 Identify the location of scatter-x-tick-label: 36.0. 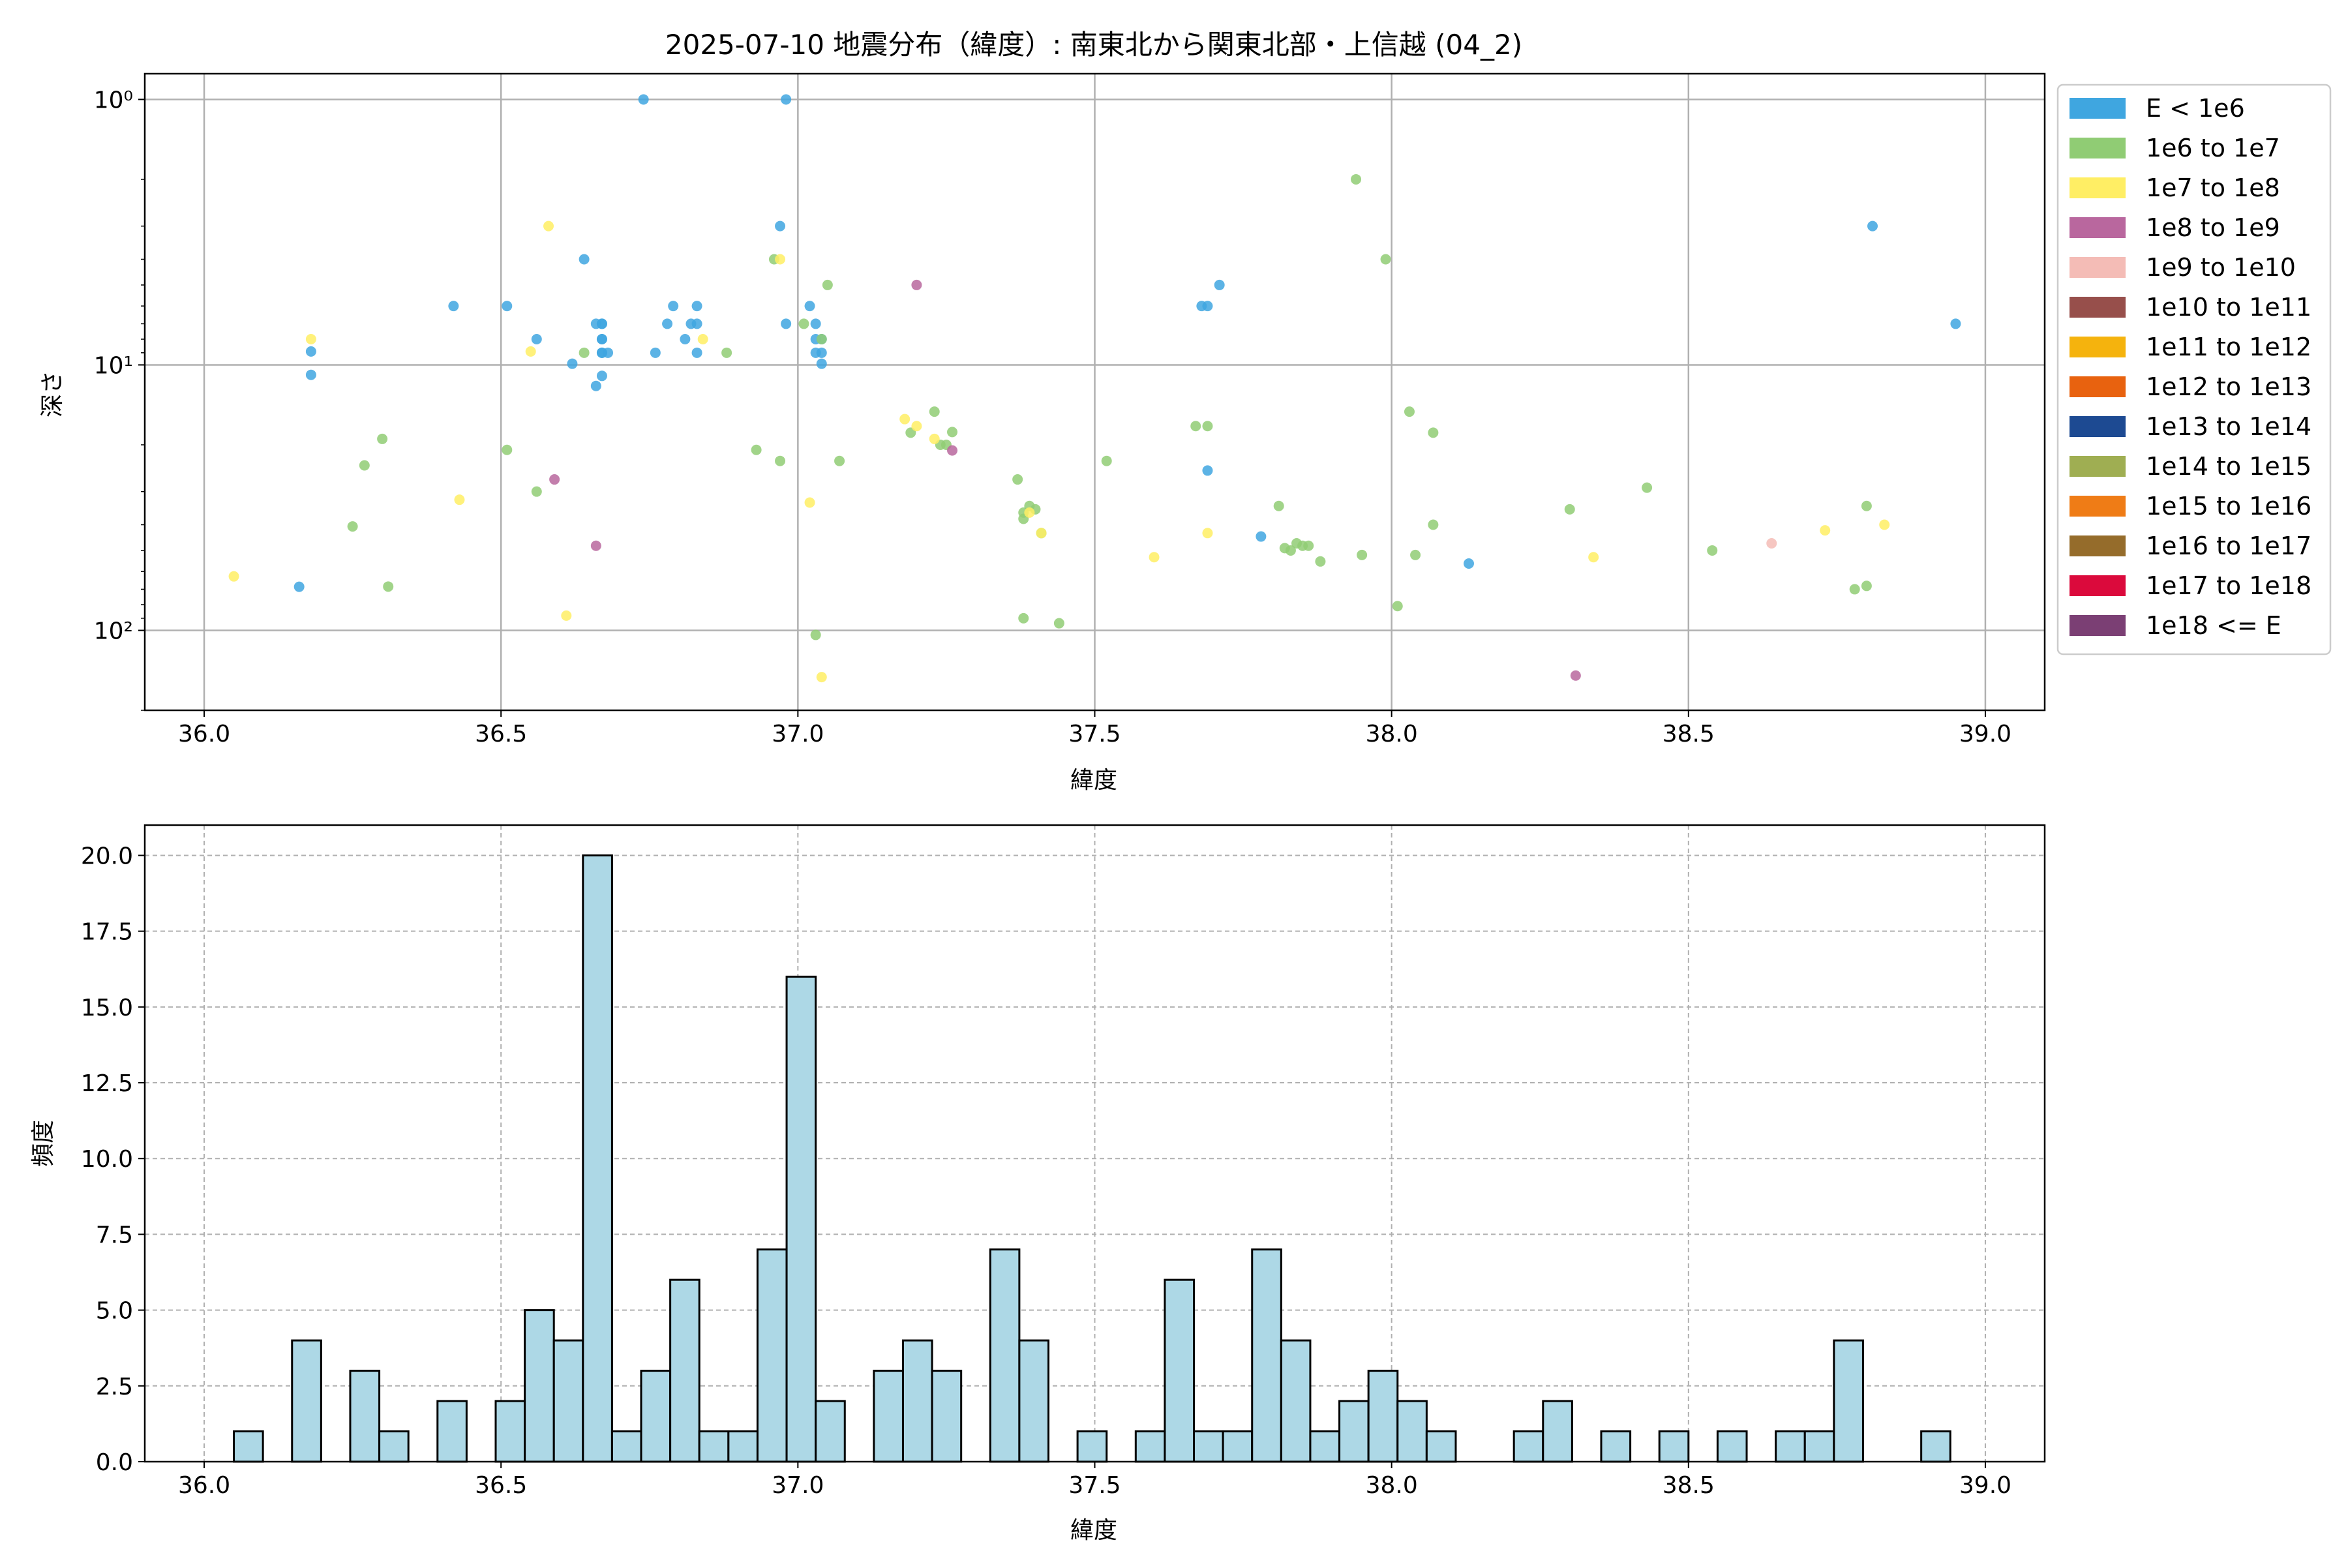
(204, 734).